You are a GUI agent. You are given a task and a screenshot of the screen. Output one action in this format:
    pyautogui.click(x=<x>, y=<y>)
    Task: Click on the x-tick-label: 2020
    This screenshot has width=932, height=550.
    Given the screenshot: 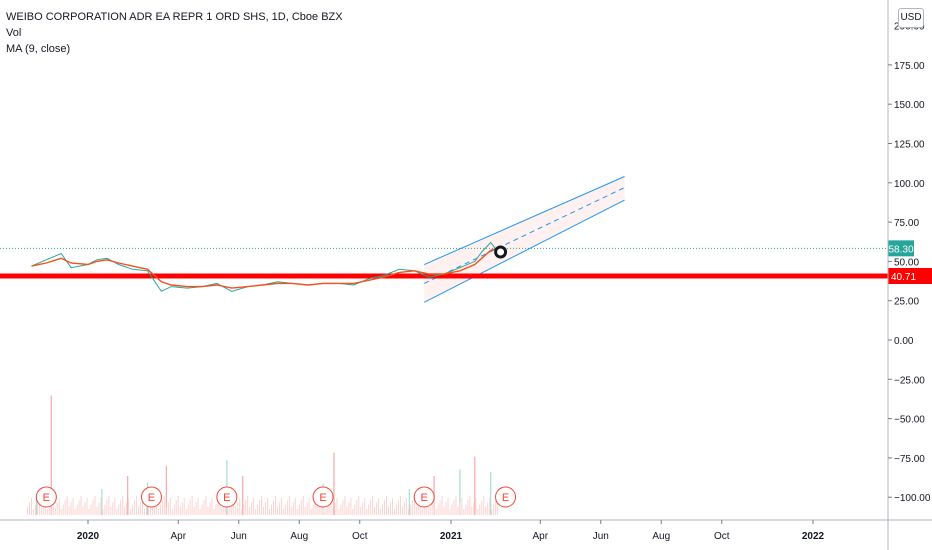 What is the action you would take?
    pyautogui.click(x=88, y=536)
    